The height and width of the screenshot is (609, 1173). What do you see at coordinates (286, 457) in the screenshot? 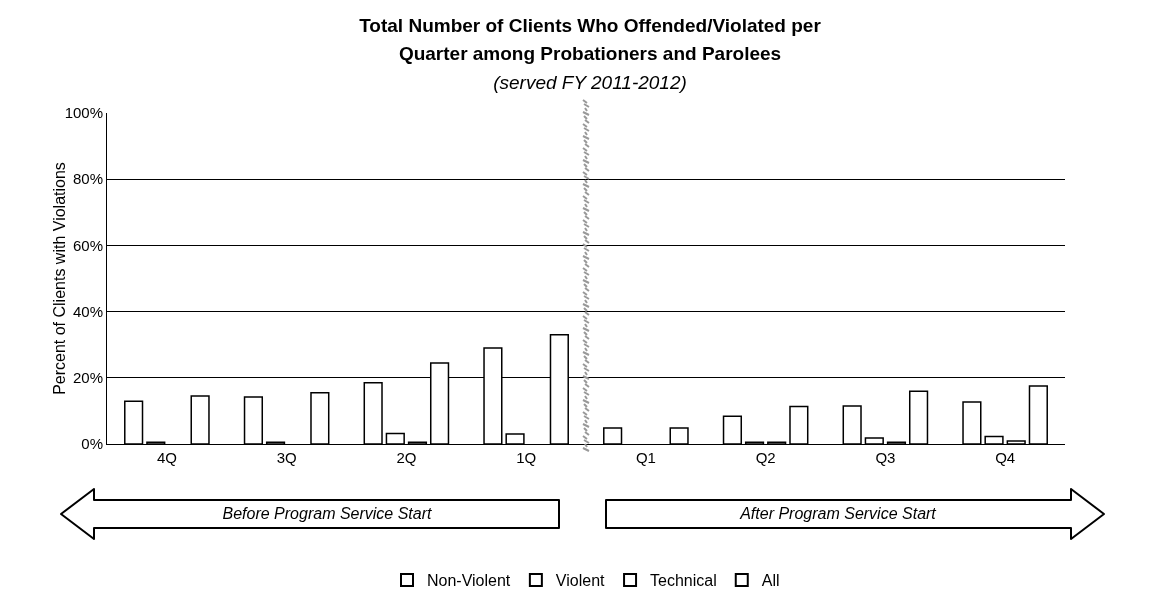
I see `x-tick-label: 3Q` at bounding box center [286, 457].